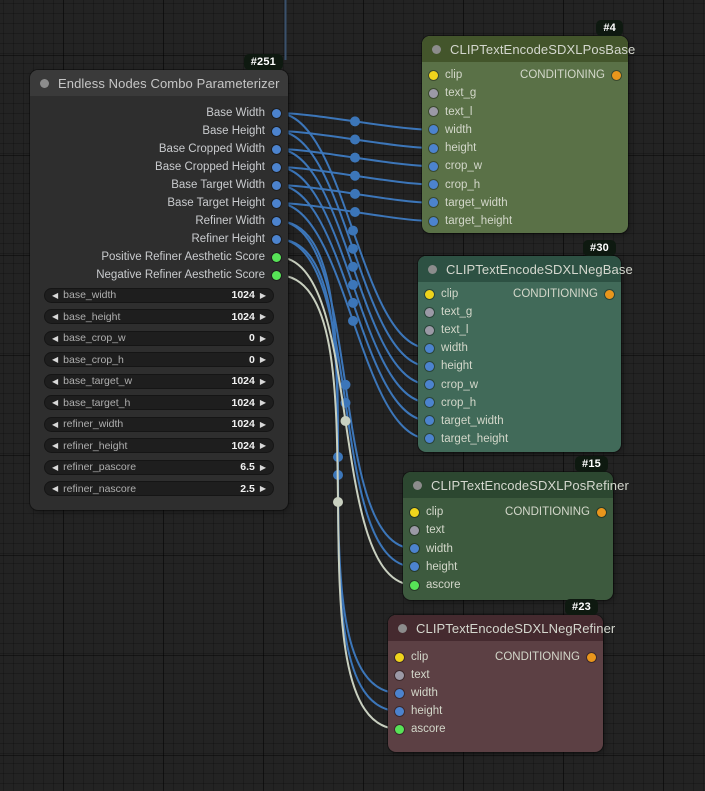  I want to click on widget-base_width: ◀ base_width 1024 ▶, so click(159, 295).